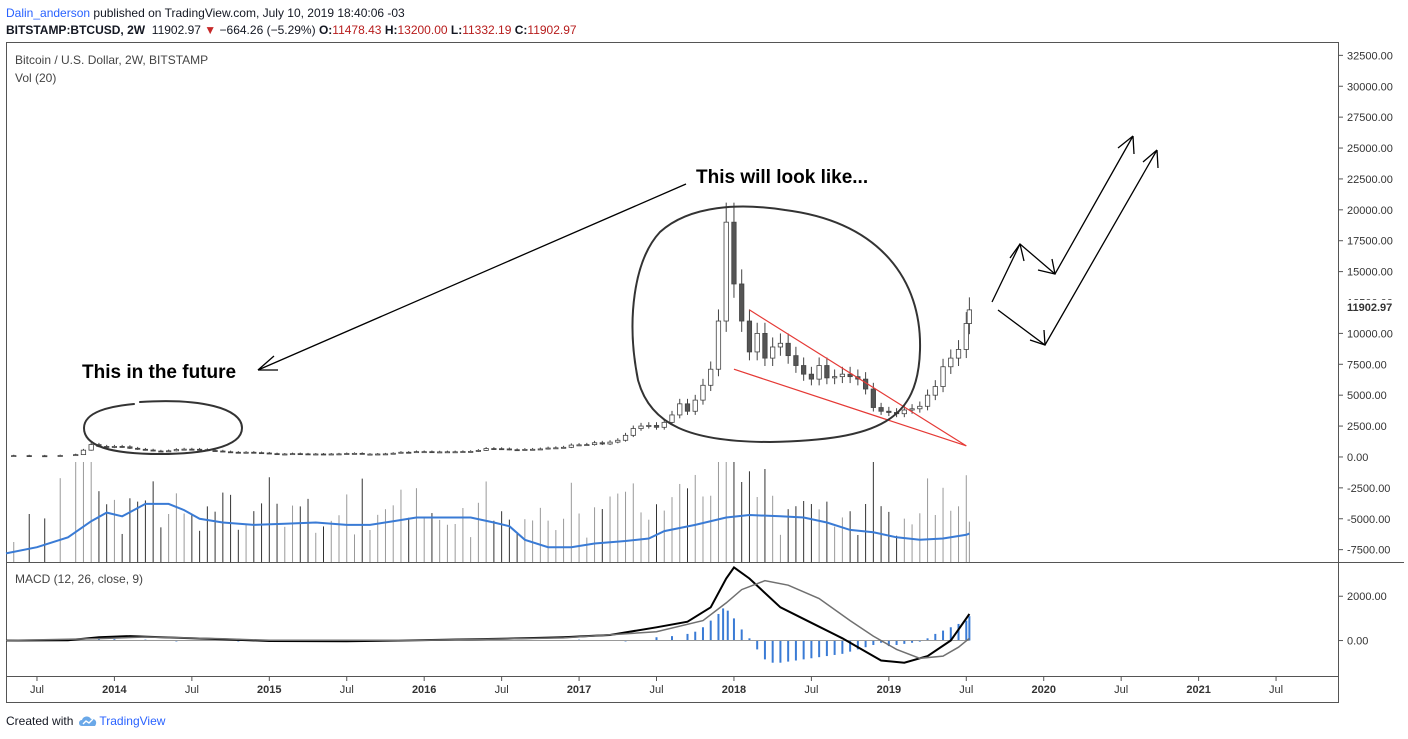 This screenshot has width=1408, height=739. Describe the element at coordinates (391, 30) in the screenshot. I see `high-label: H:` at that location.